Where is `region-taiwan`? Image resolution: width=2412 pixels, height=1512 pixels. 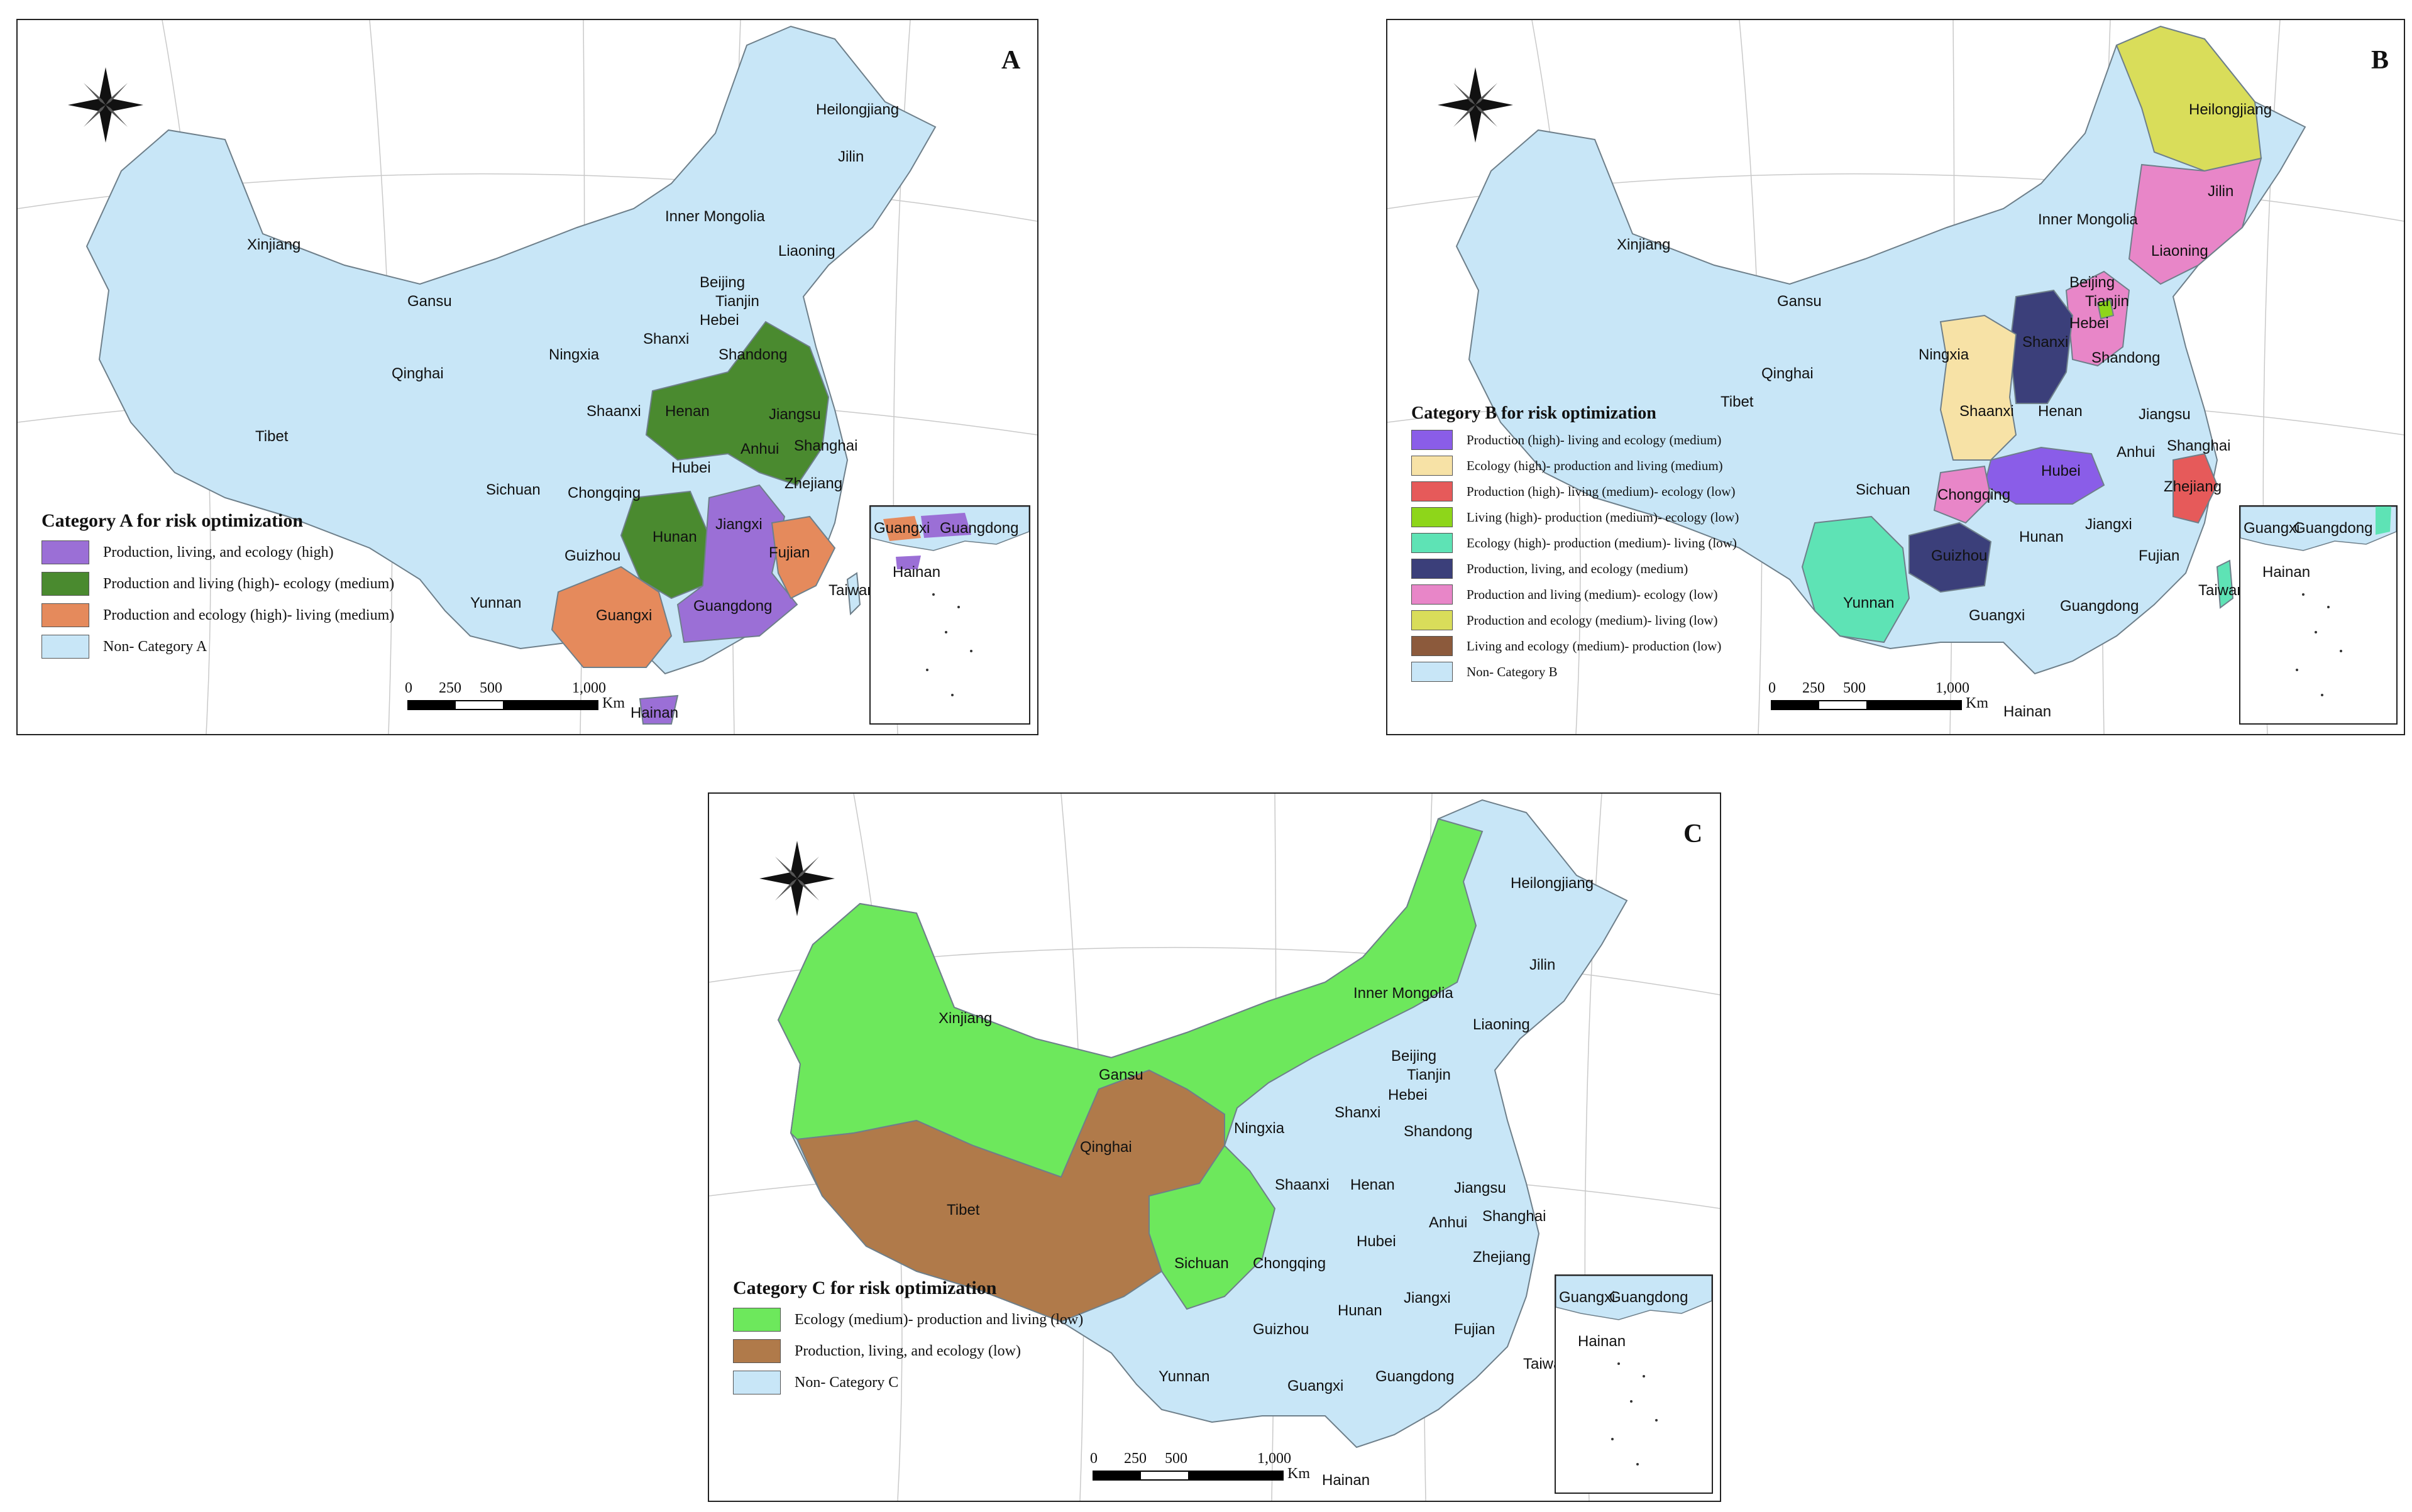
region-taiwan is located at coordinates (854, 594).